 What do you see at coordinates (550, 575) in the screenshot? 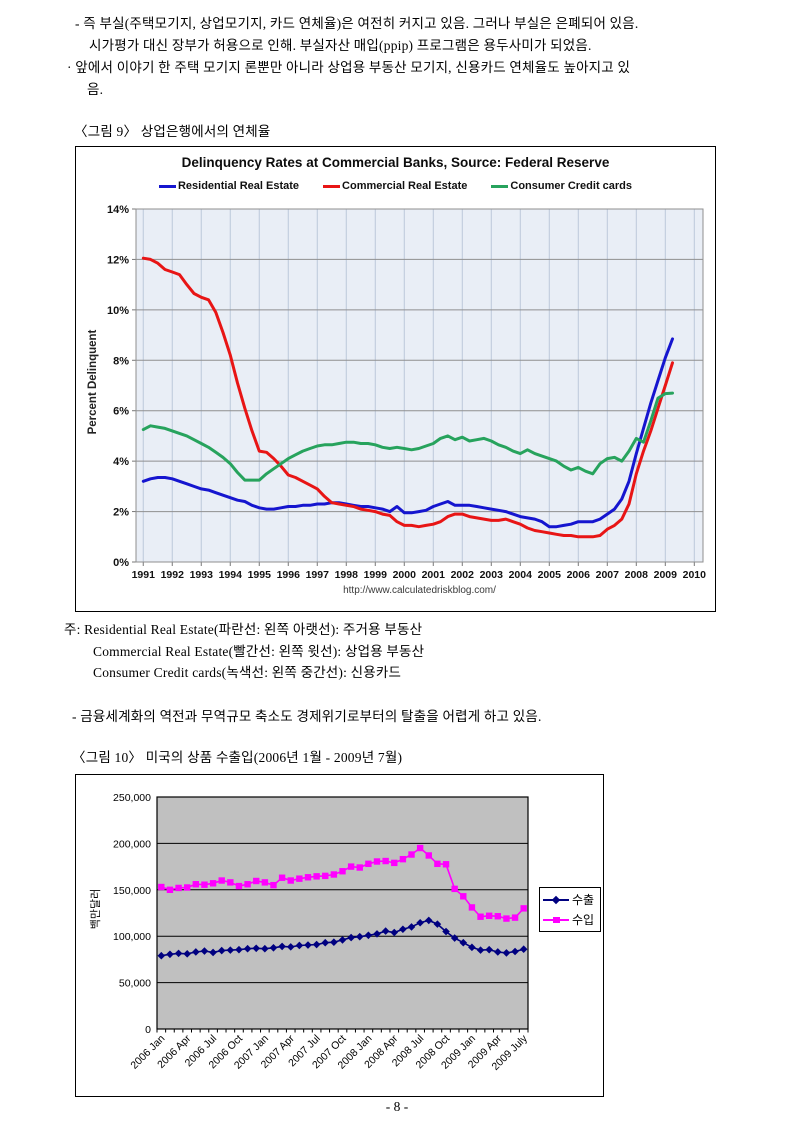
I see `svg-text: 2005` at bounding box center [550, 575].